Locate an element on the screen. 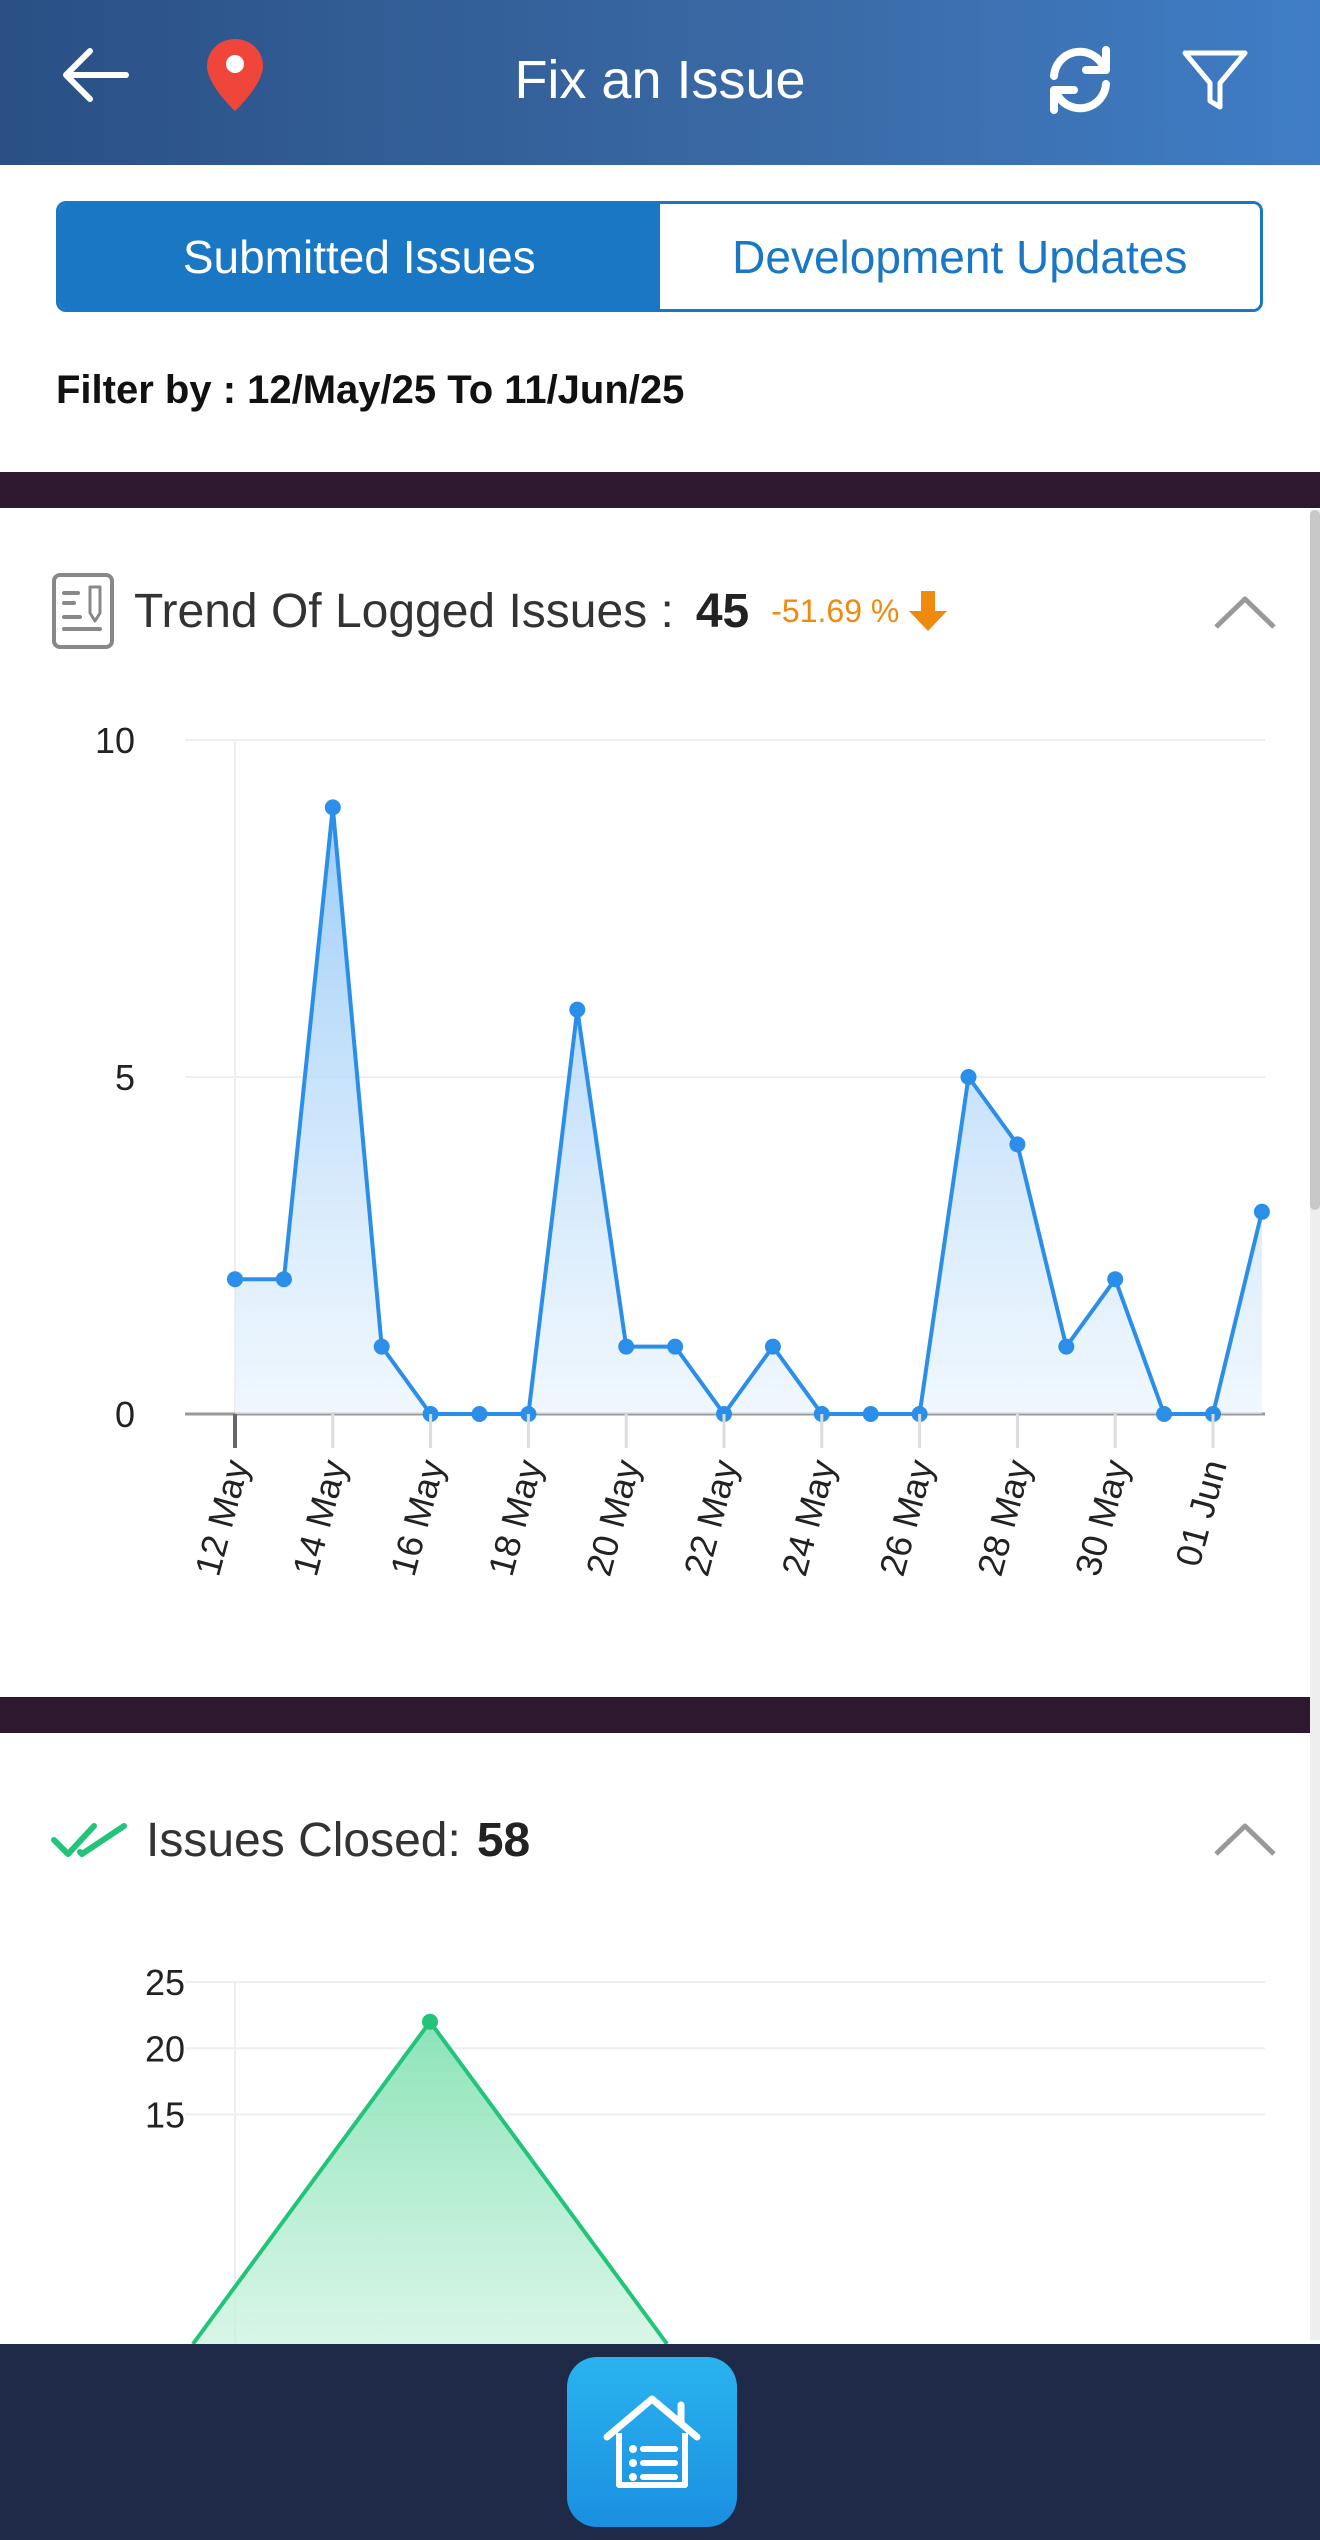 The width and height of the screenshot is (1320, 2540). trend-collapse-chevron-up-icon is located at coordinates (1245, 613).